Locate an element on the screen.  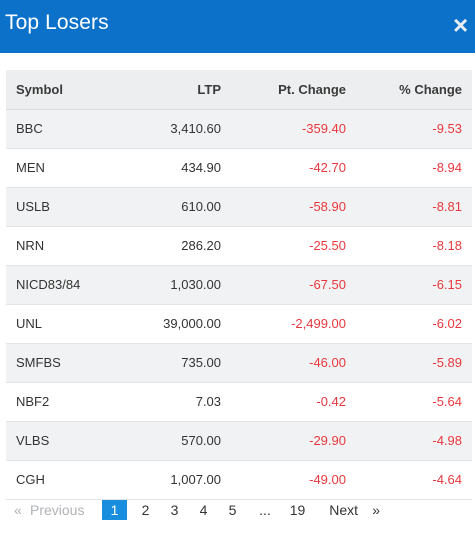
table-row: NBF2 7.03 -0.42 -5.64 is located at coordinates (239, 402).